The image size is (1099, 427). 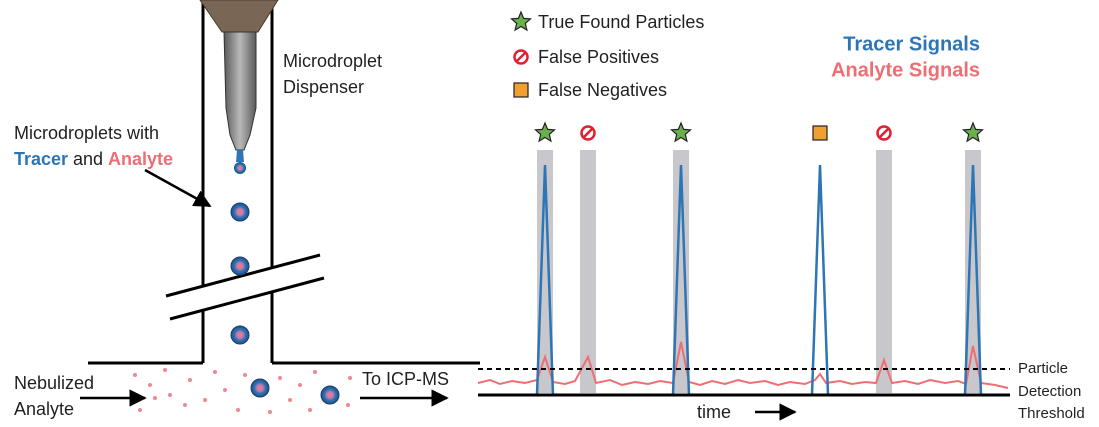 What do you see at coordinates (44, 409) in the screenshot?
I see `inlet-label: Analyte` at bounding box center [44, 409].